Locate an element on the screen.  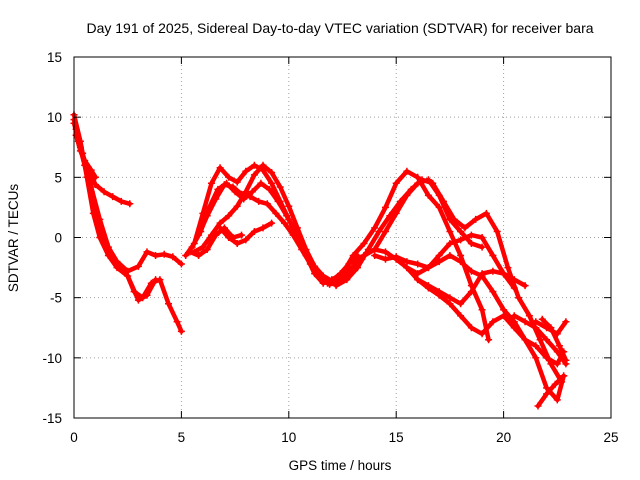
y-tick-label: 5 is located at coordinates (58, 177).